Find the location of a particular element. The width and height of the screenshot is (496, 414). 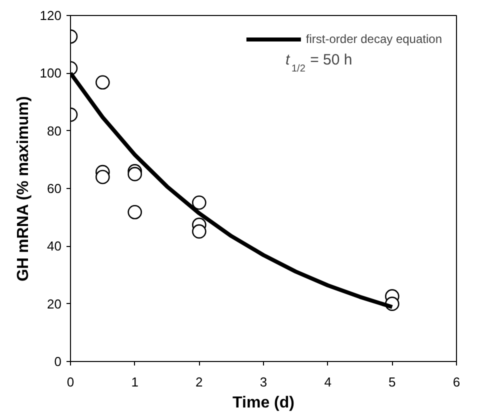

y-tick-label: 120 is located at coordinates (51, 15).